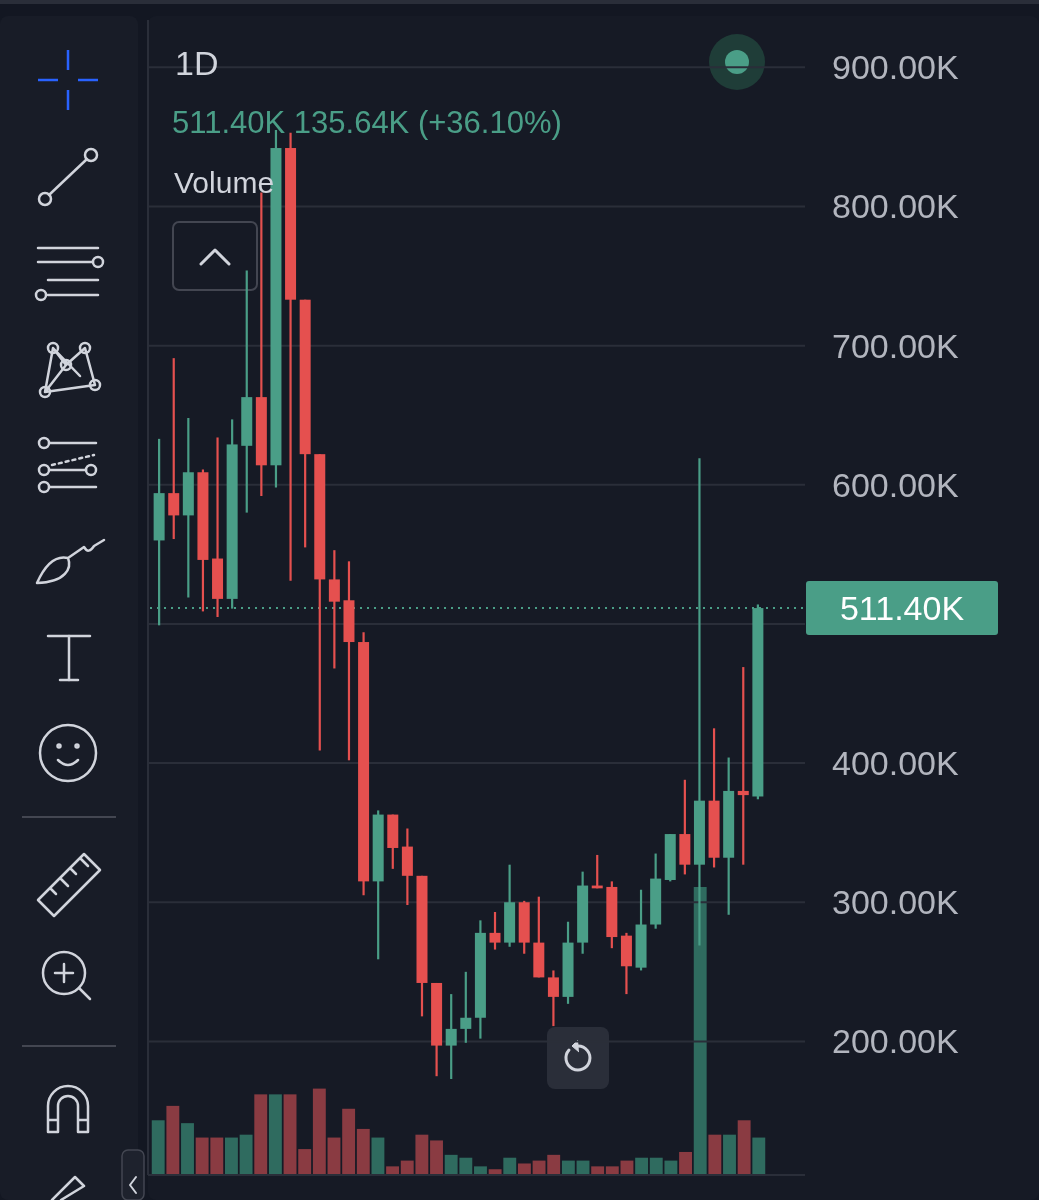 The height and width of the screenshot is (1200, 1039). I want to click on text: 511.40K 135.64K (+36.10%), so click(367, 122).